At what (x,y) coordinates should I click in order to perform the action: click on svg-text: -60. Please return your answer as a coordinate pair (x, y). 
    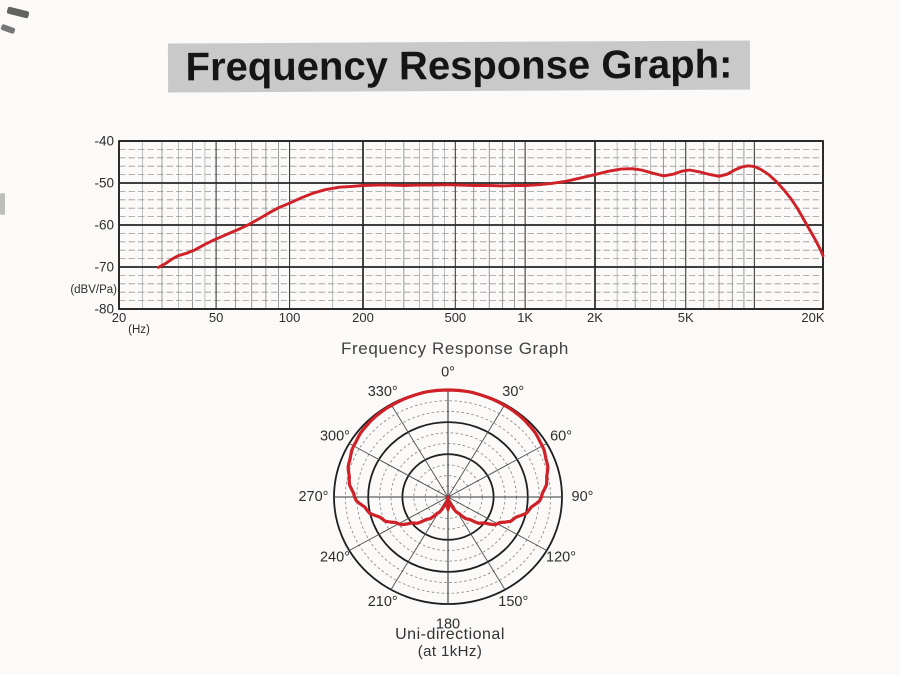
    Looking at the image, I should click on (104, 225).